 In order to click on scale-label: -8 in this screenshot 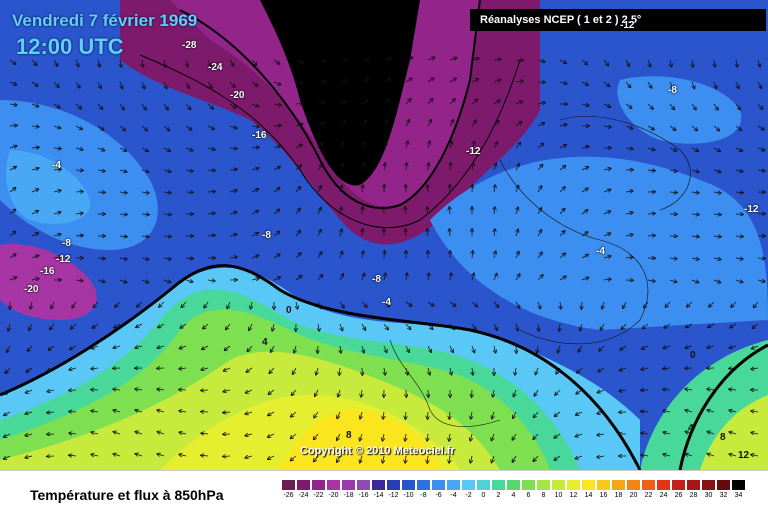, I will do `click(423, 495)`.